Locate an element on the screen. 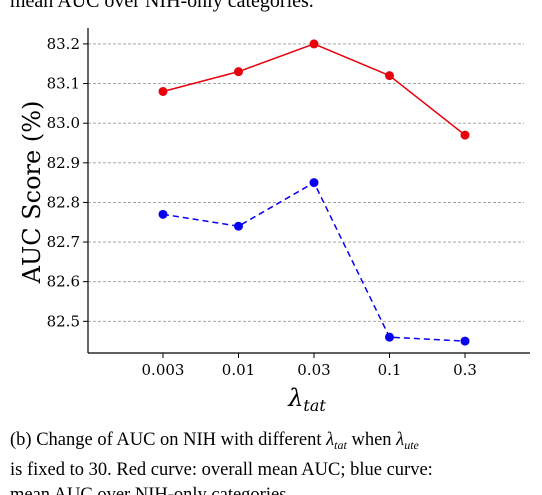 This screenshot has width=542, height=495. y-tick-label: 83.2 is located at coordinates (63, 44).